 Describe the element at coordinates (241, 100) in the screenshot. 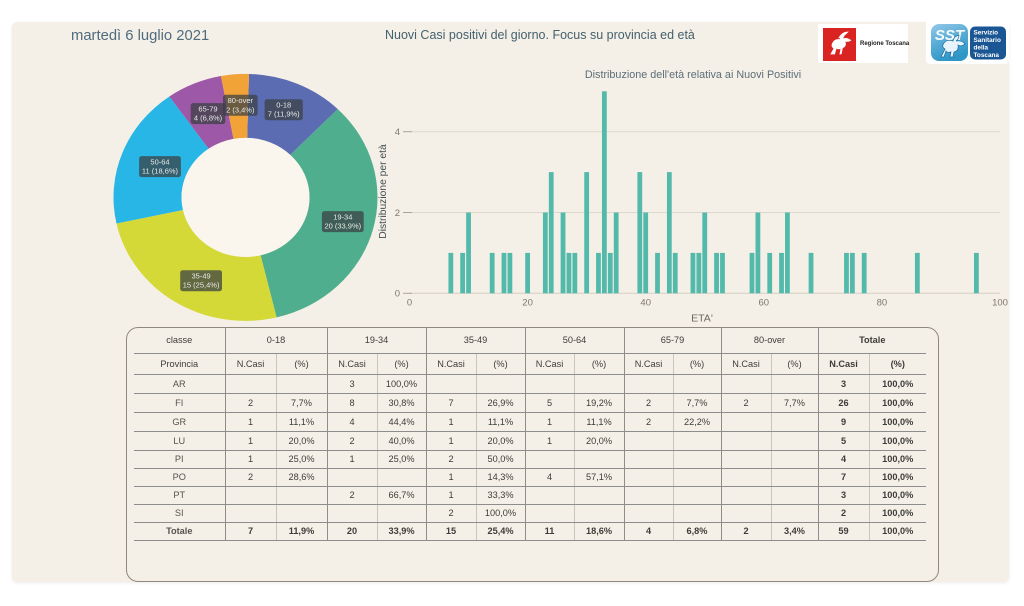

I see `svg-text: 80-over` at that location.